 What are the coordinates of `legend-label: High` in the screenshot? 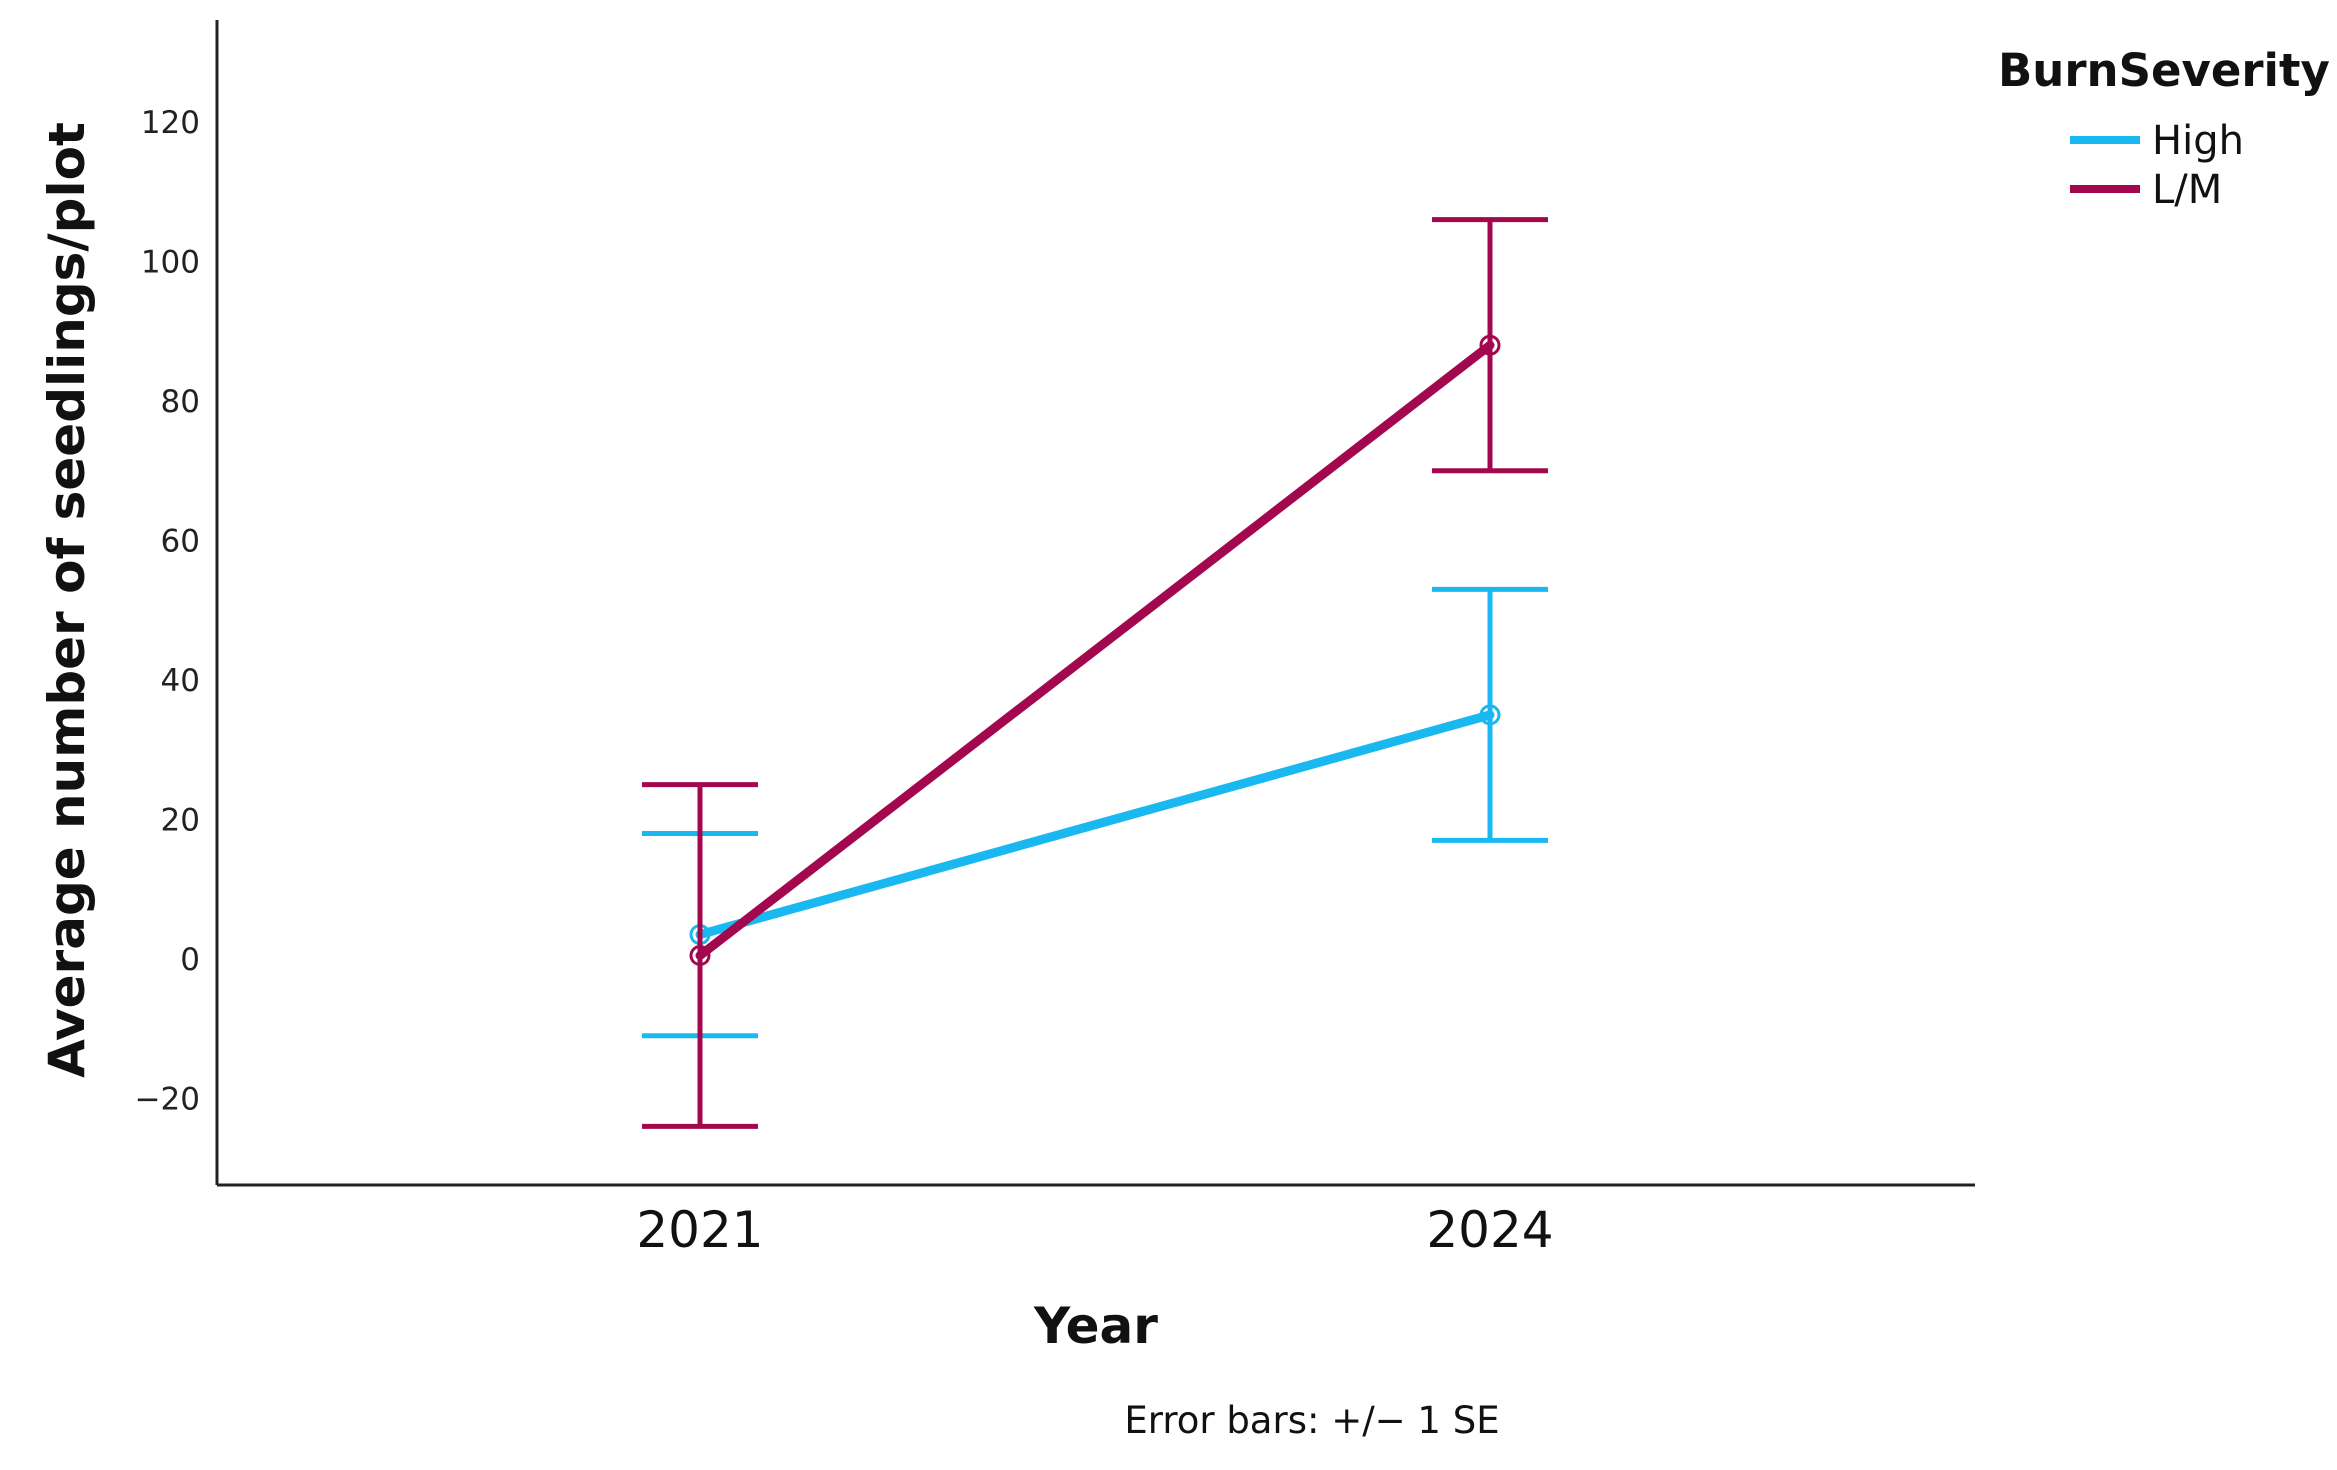 It's located at (2198, 141).